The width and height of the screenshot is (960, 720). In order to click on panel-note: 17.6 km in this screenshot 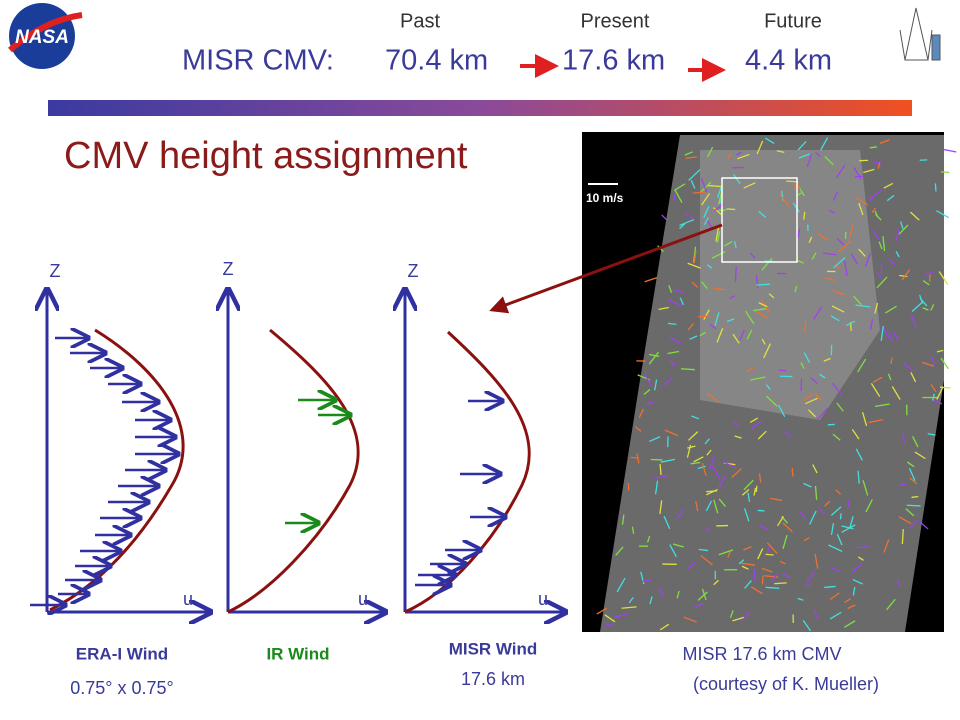, I will do `click(493, 679)`.